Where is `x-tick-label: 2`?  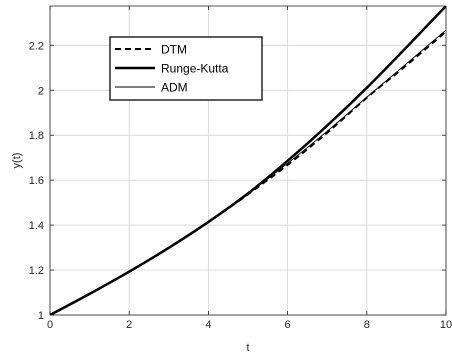
x-tick-label: 2 is located at coordinates (129, 325).